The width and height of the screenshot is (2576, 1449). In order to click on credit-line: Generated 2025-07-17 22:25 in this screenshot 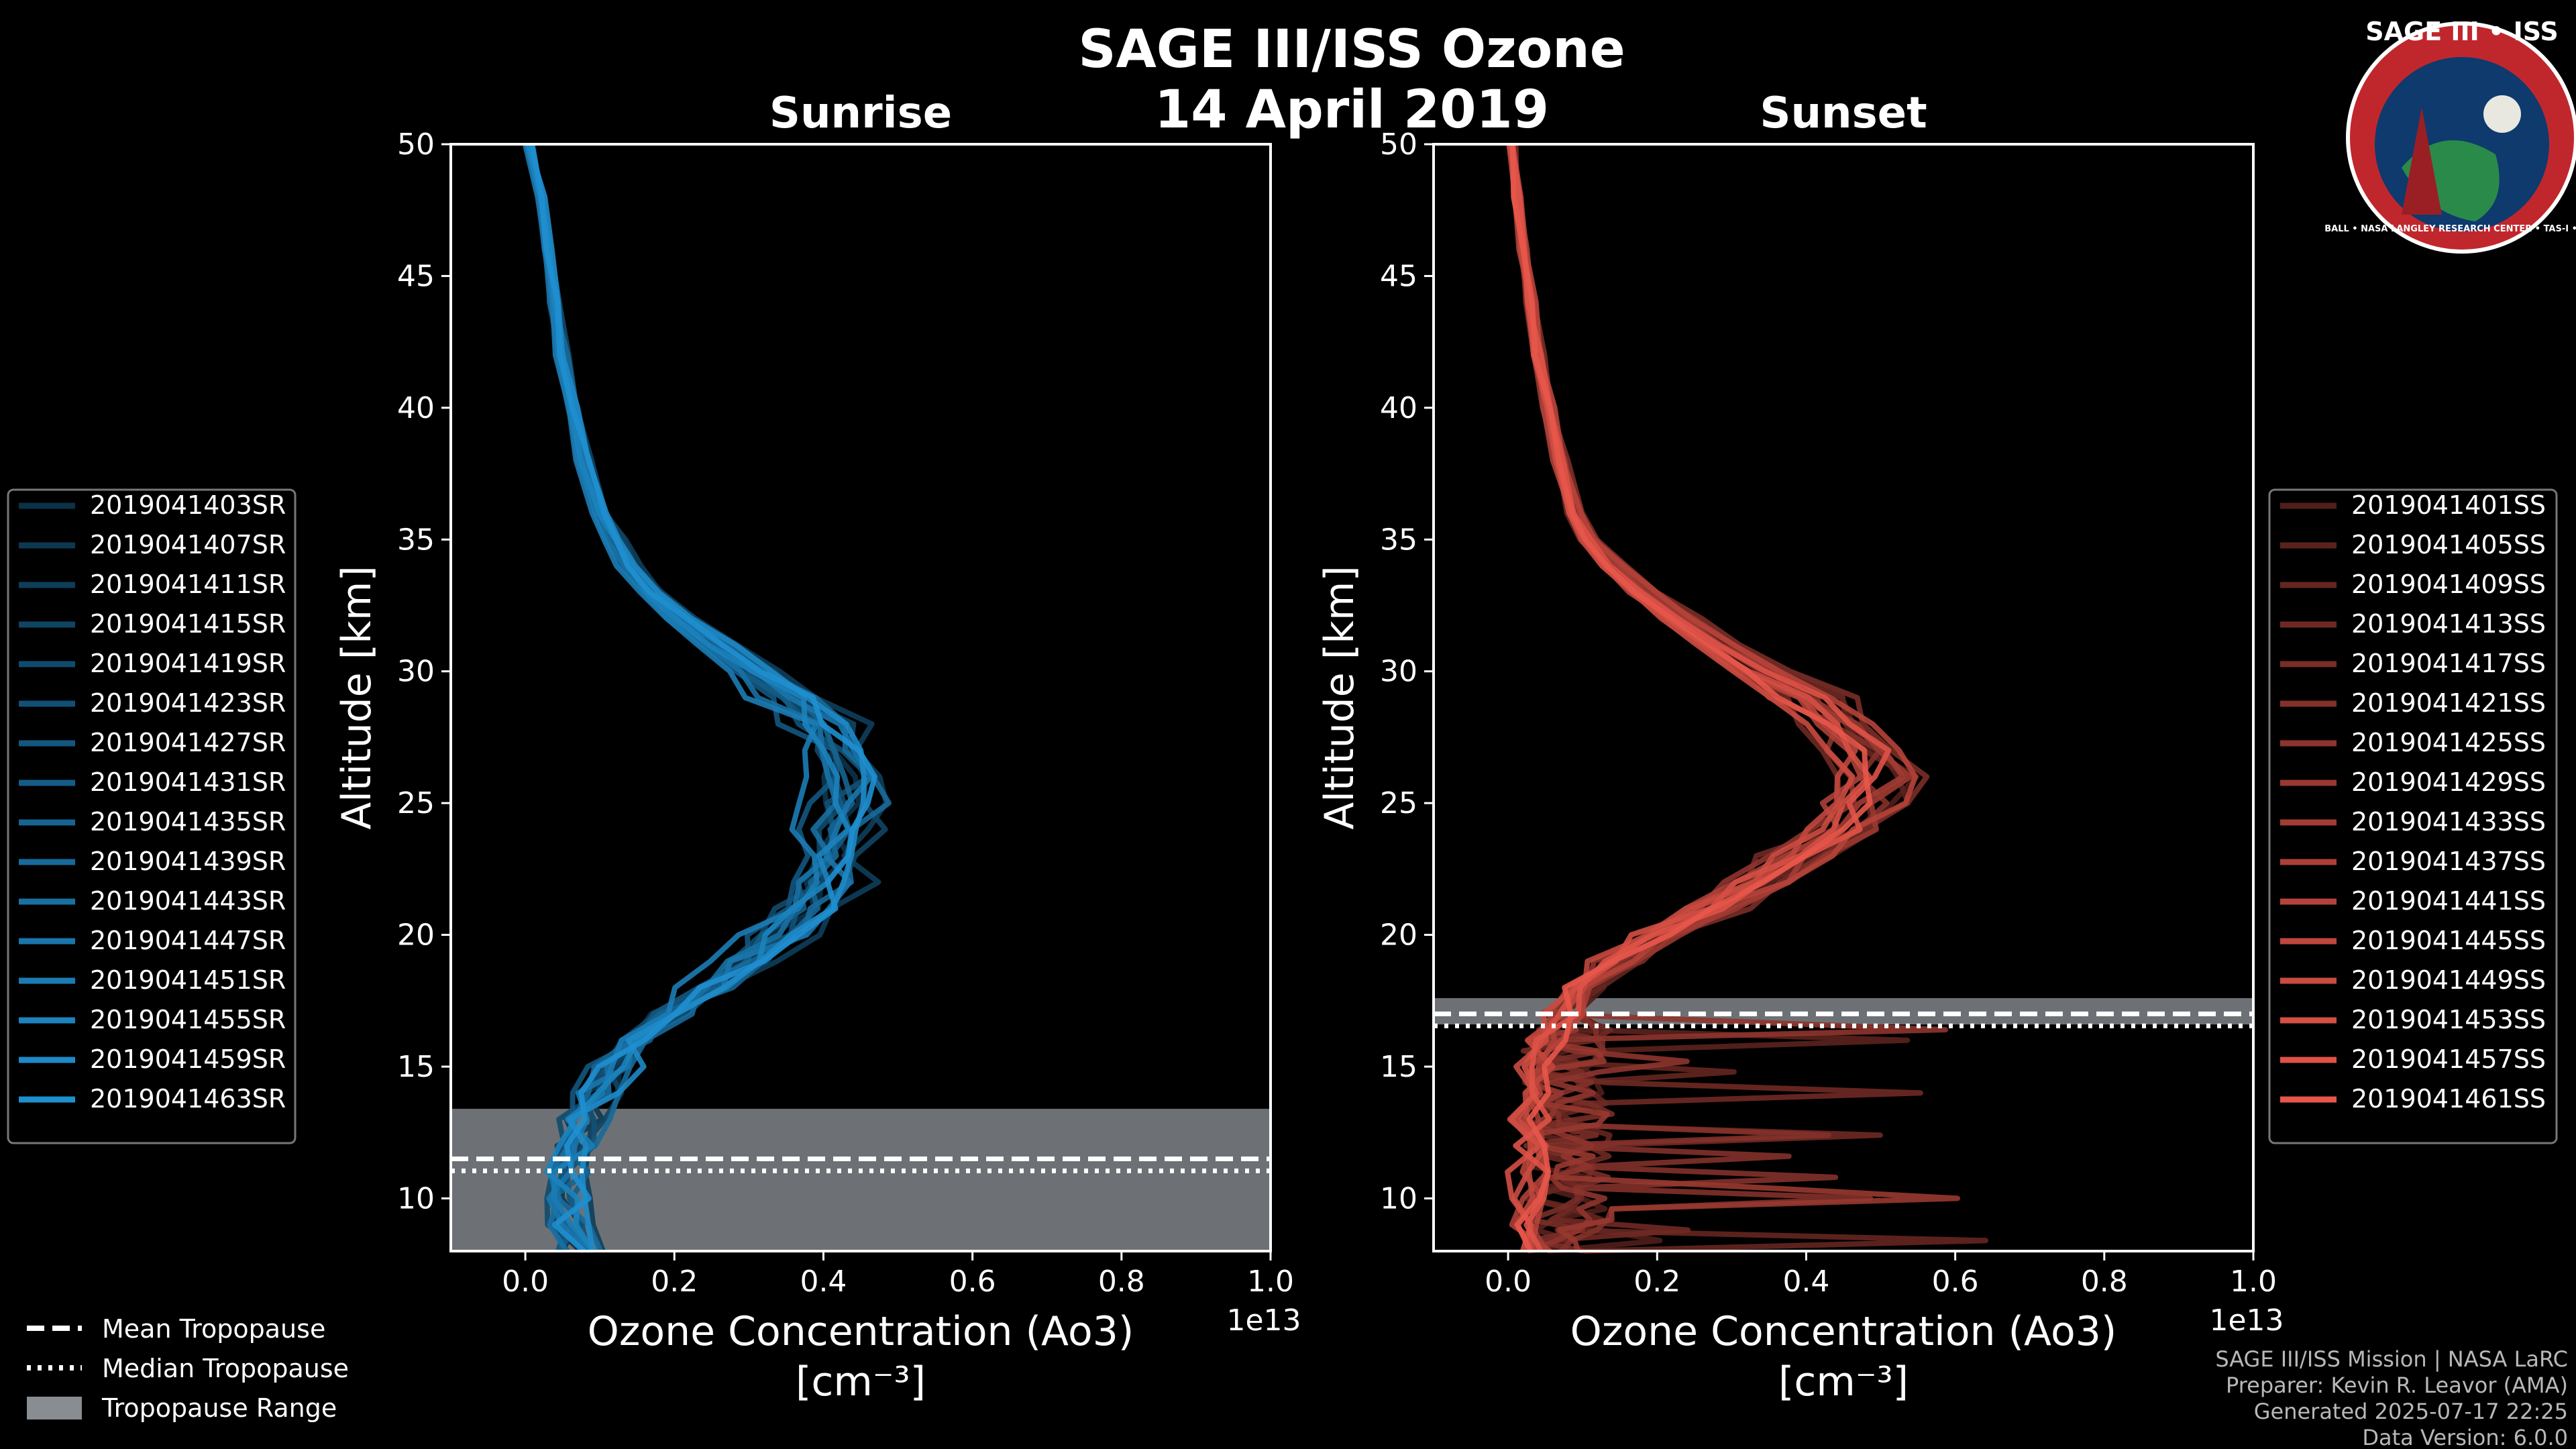, I will do `click(2411, 1411)`.